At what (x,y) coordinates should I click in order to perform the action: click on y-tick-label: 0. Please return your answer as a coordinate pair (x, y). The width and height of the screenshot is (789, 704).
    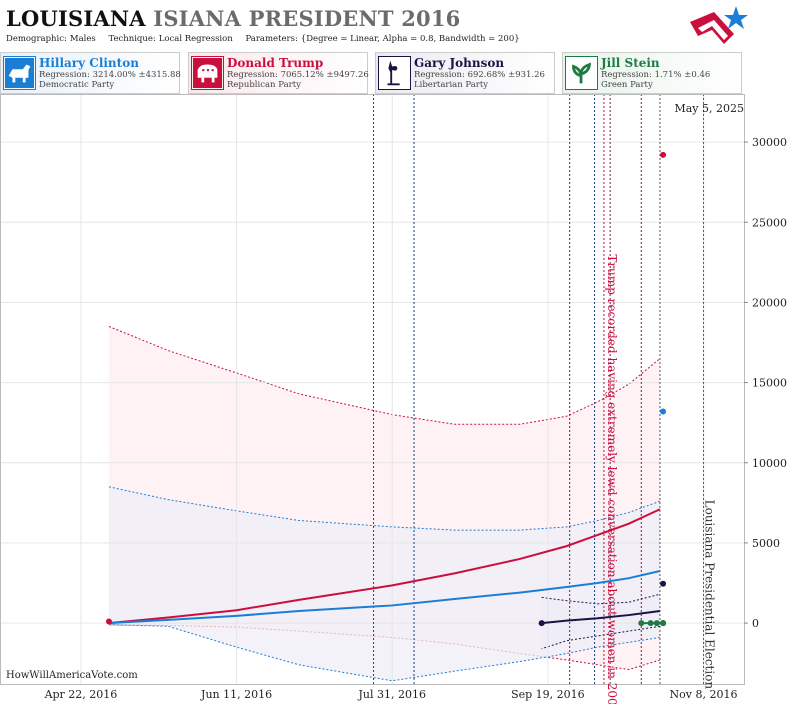
    Looking at the image, I should click on (755, 623).